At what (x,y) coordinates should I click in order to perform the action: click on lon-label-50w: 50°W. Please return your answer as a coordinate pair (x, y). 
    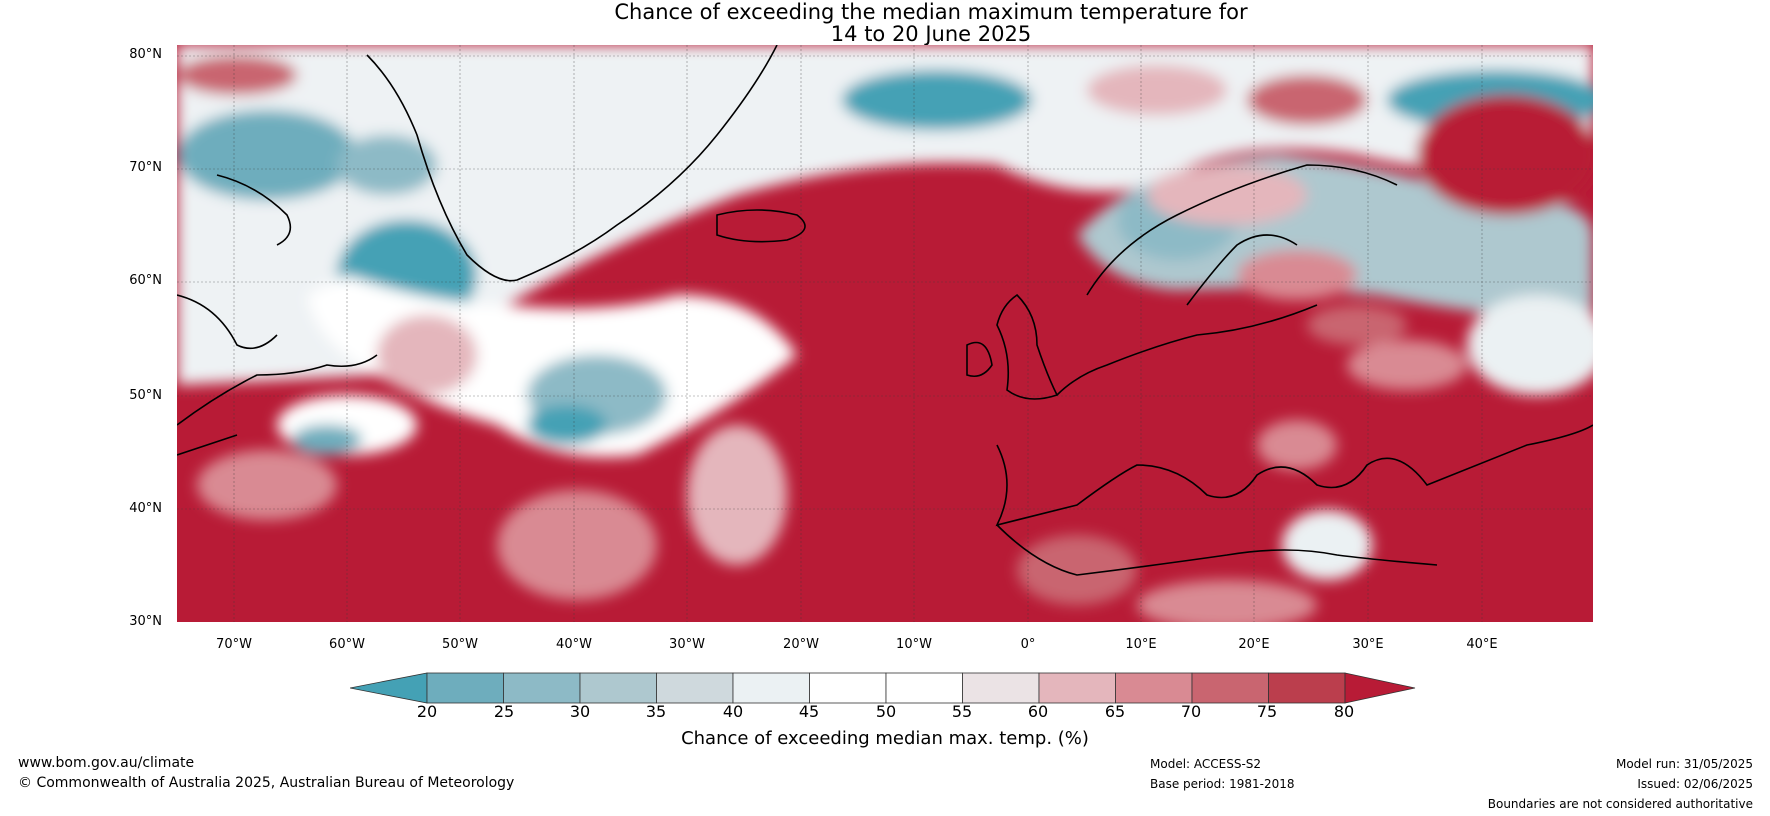
    Looking at the image, I should click on (460, 644).